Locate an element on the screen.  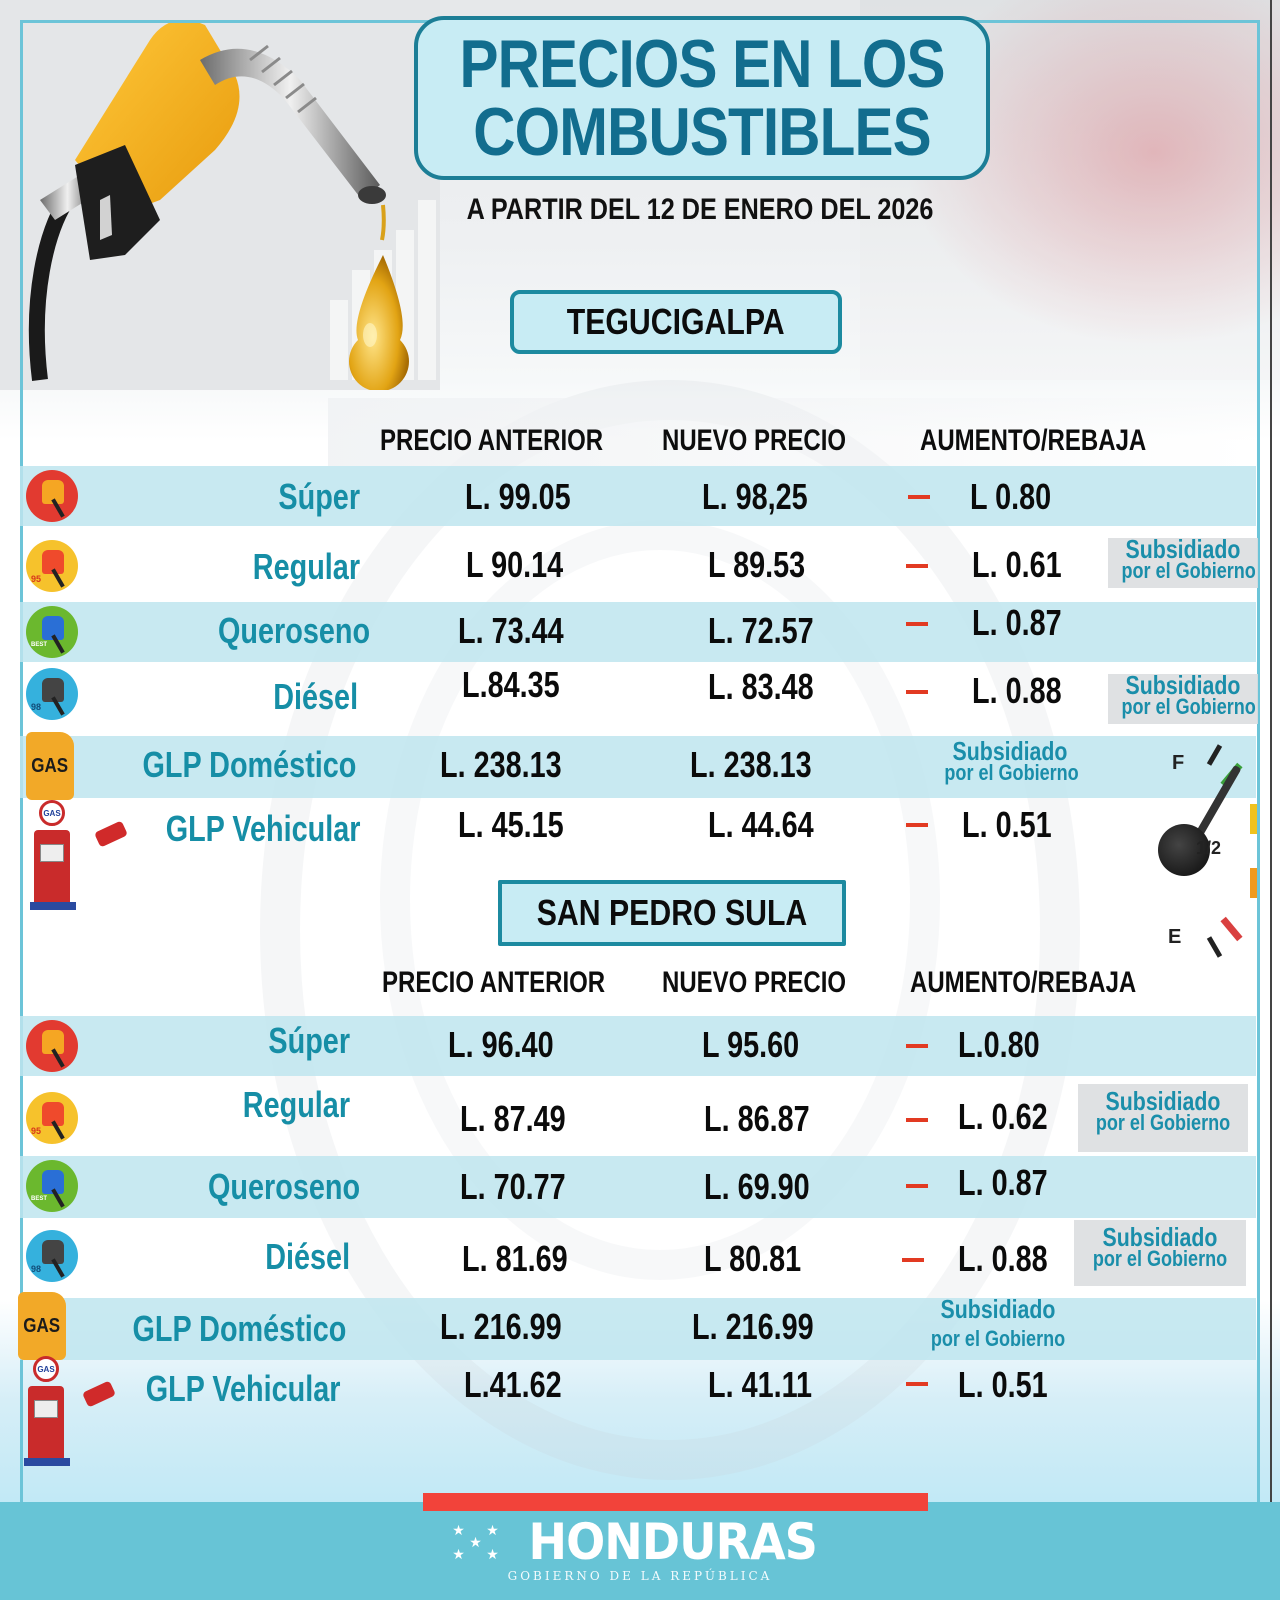
footer-red-bar is located at coordinates (675, 1502).